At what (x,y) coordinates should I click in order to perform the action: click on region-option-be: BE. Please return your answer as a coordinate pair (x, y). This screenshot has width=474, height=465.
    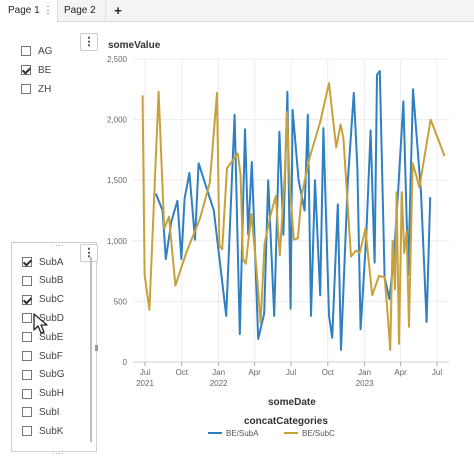
    Looking at the image, I should click on (36, 70).